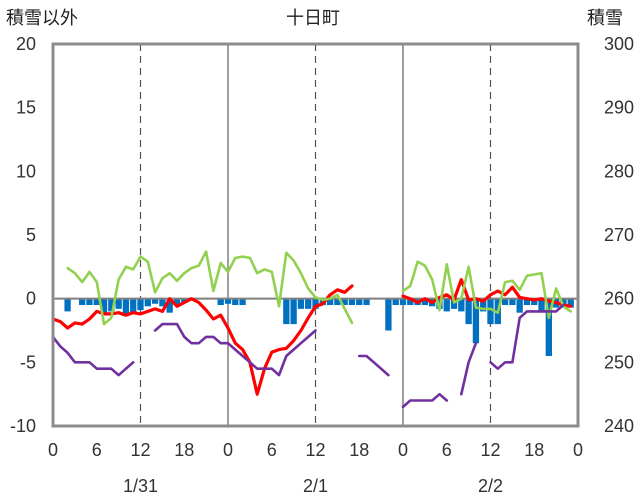  Describe the element at coordinates (619, 235) in the screenshot. I see `right-tick-label: 270` at that location.